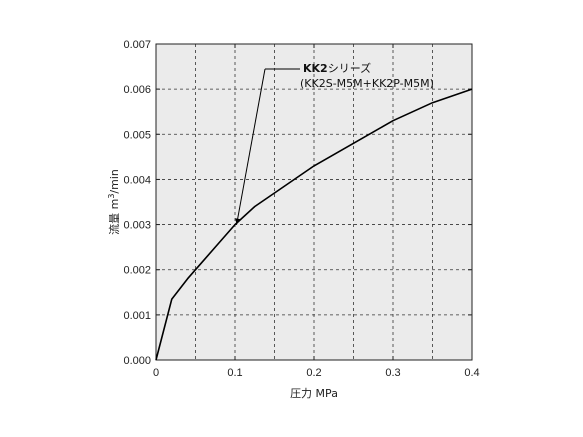 The width and height of the screenshot is (583, 437). What do you see at coordinates (137, 226) in the screenshot?
I see `y-tick-label: 0.003` at bounding box center [137, 226].